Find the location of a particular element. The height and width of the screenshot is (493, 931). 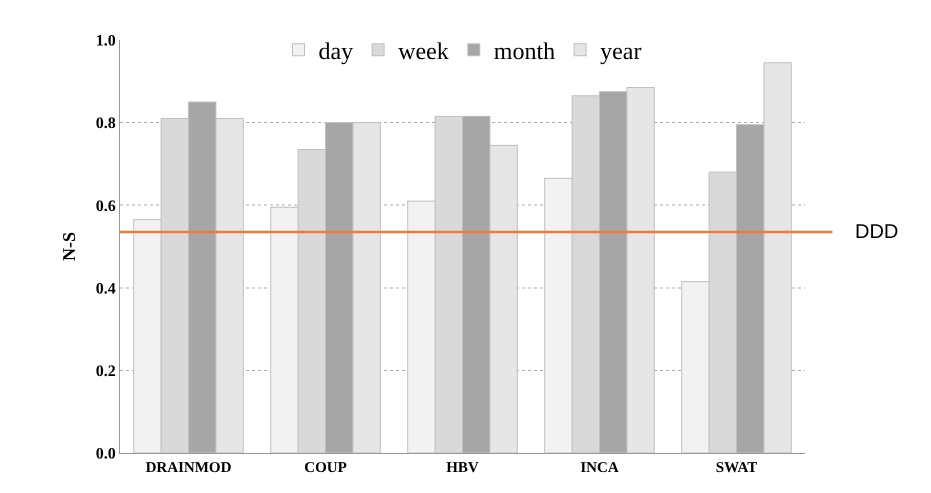

legend-label: day is located at coordinates (336, 52).